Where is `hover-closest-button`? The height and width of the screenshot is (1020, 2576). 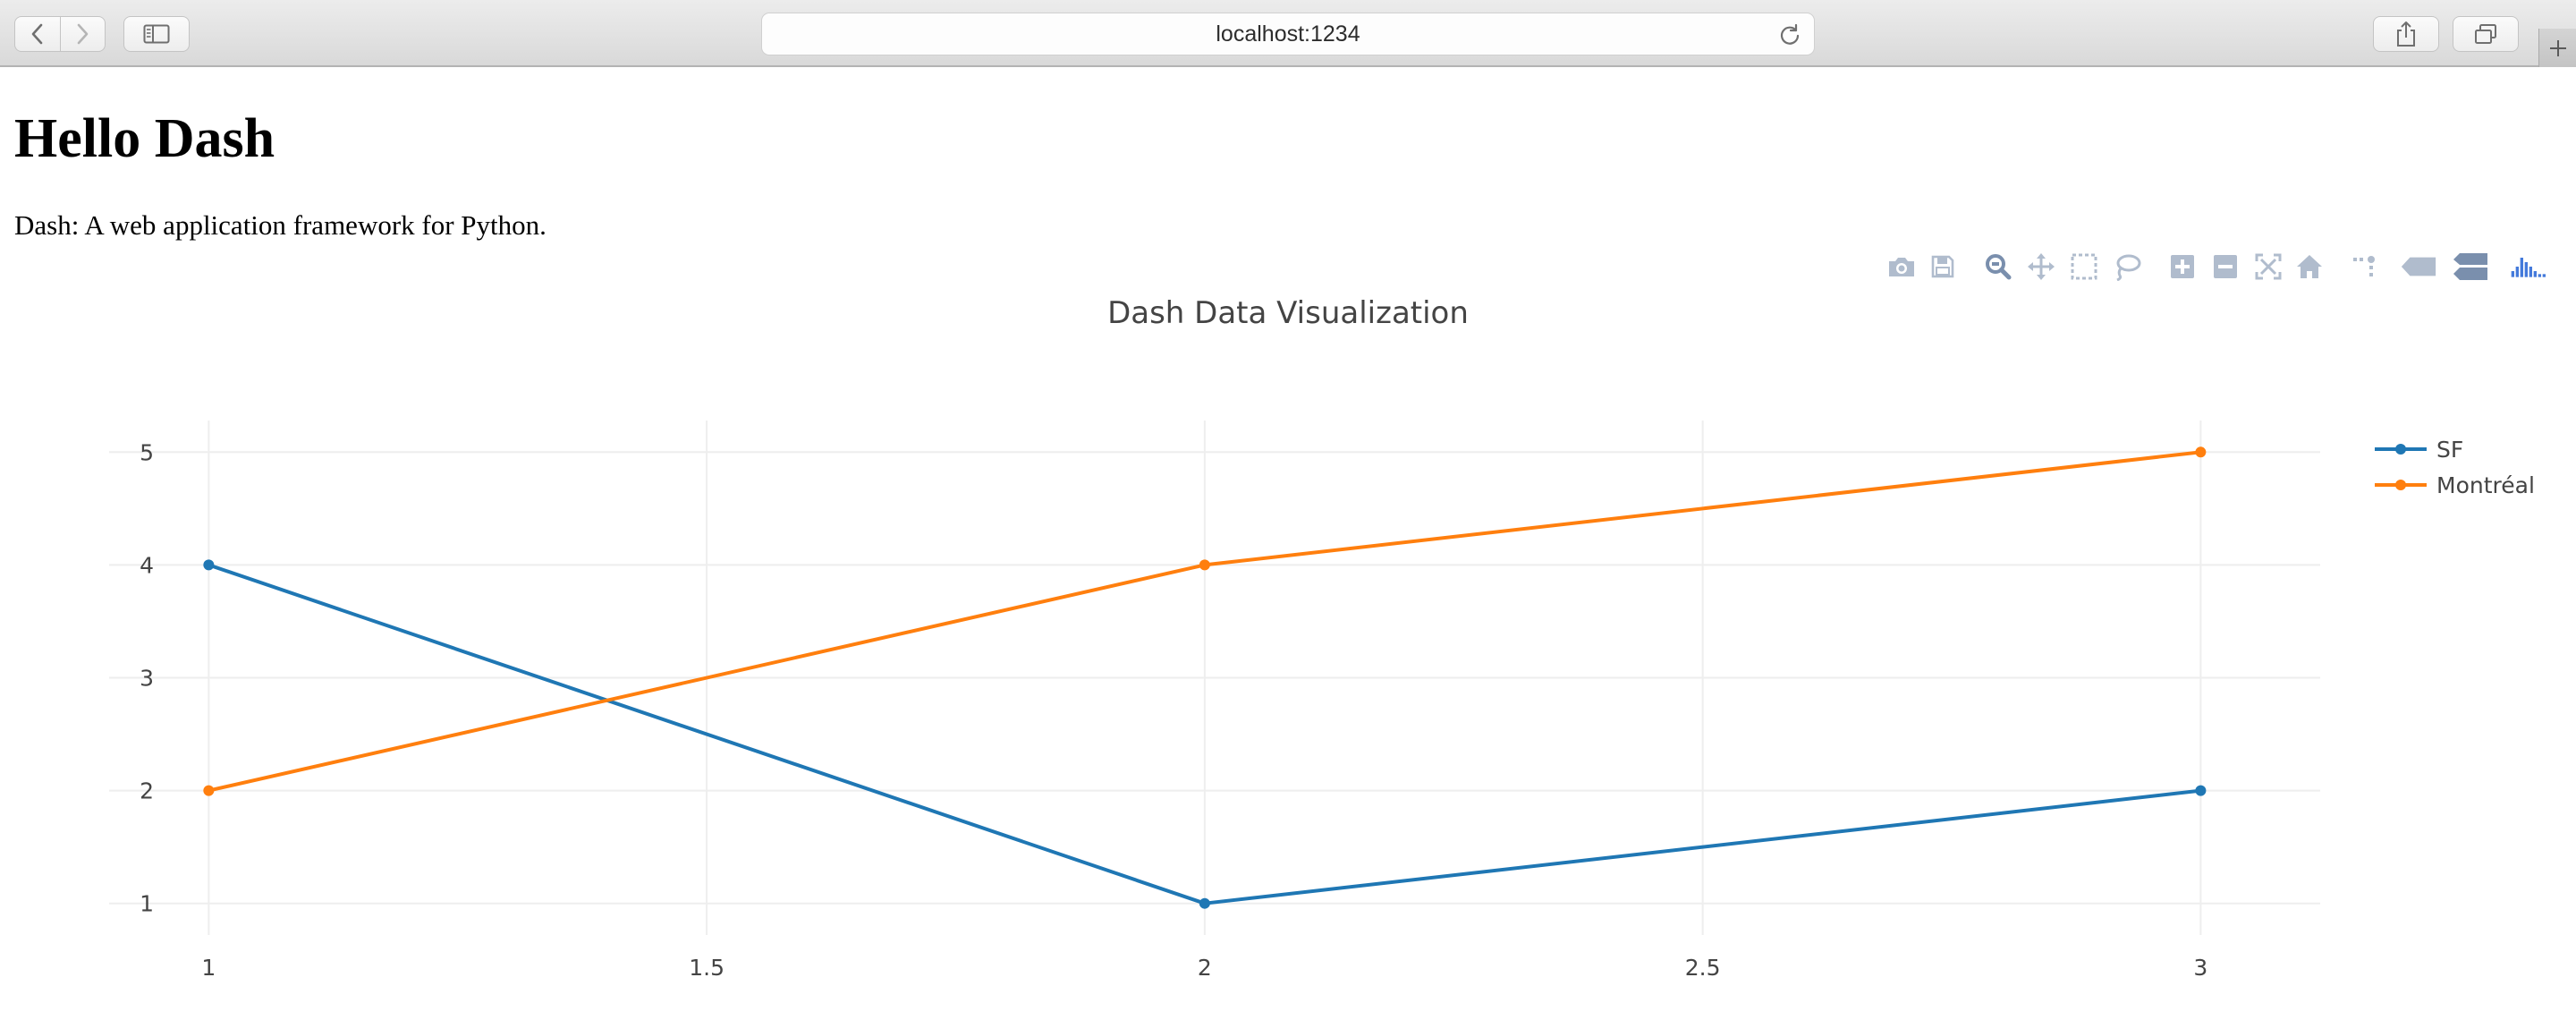 hover-closest-button is located at coordinates (2418, 267).